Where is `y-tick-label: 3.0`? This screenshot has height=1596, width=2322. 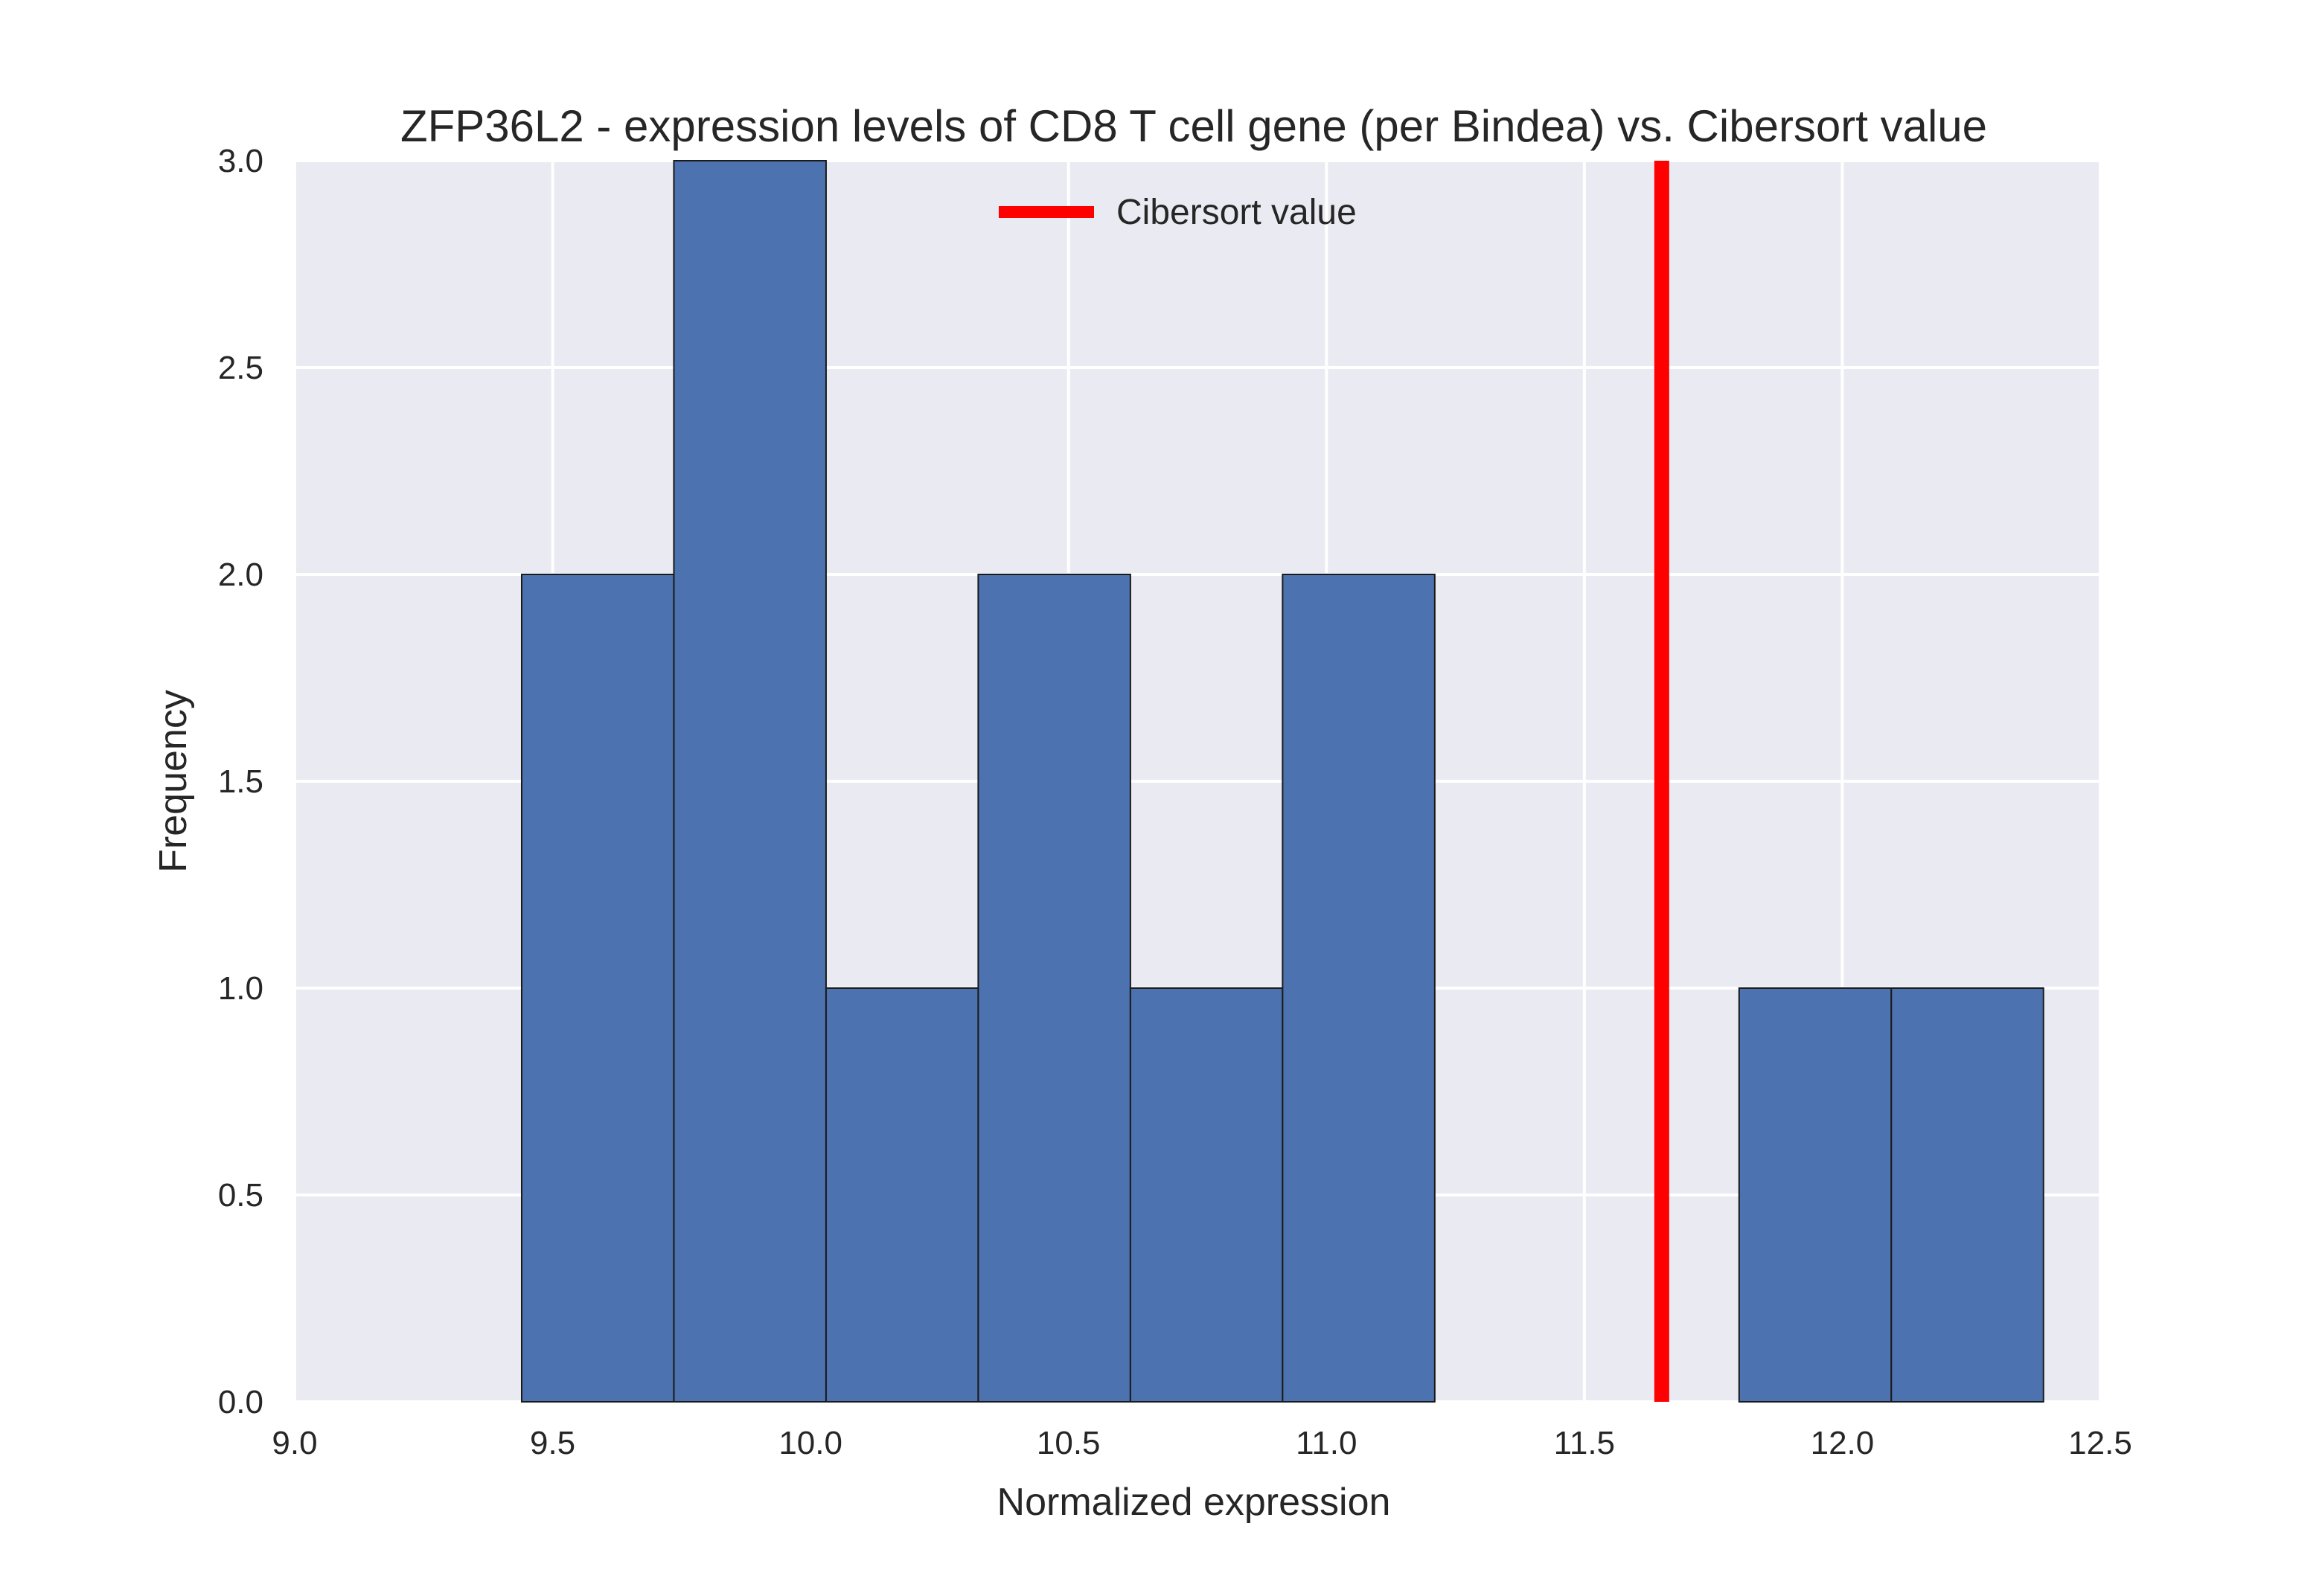
y-tick-label: 3.0 is located at coordinates (241, 161).